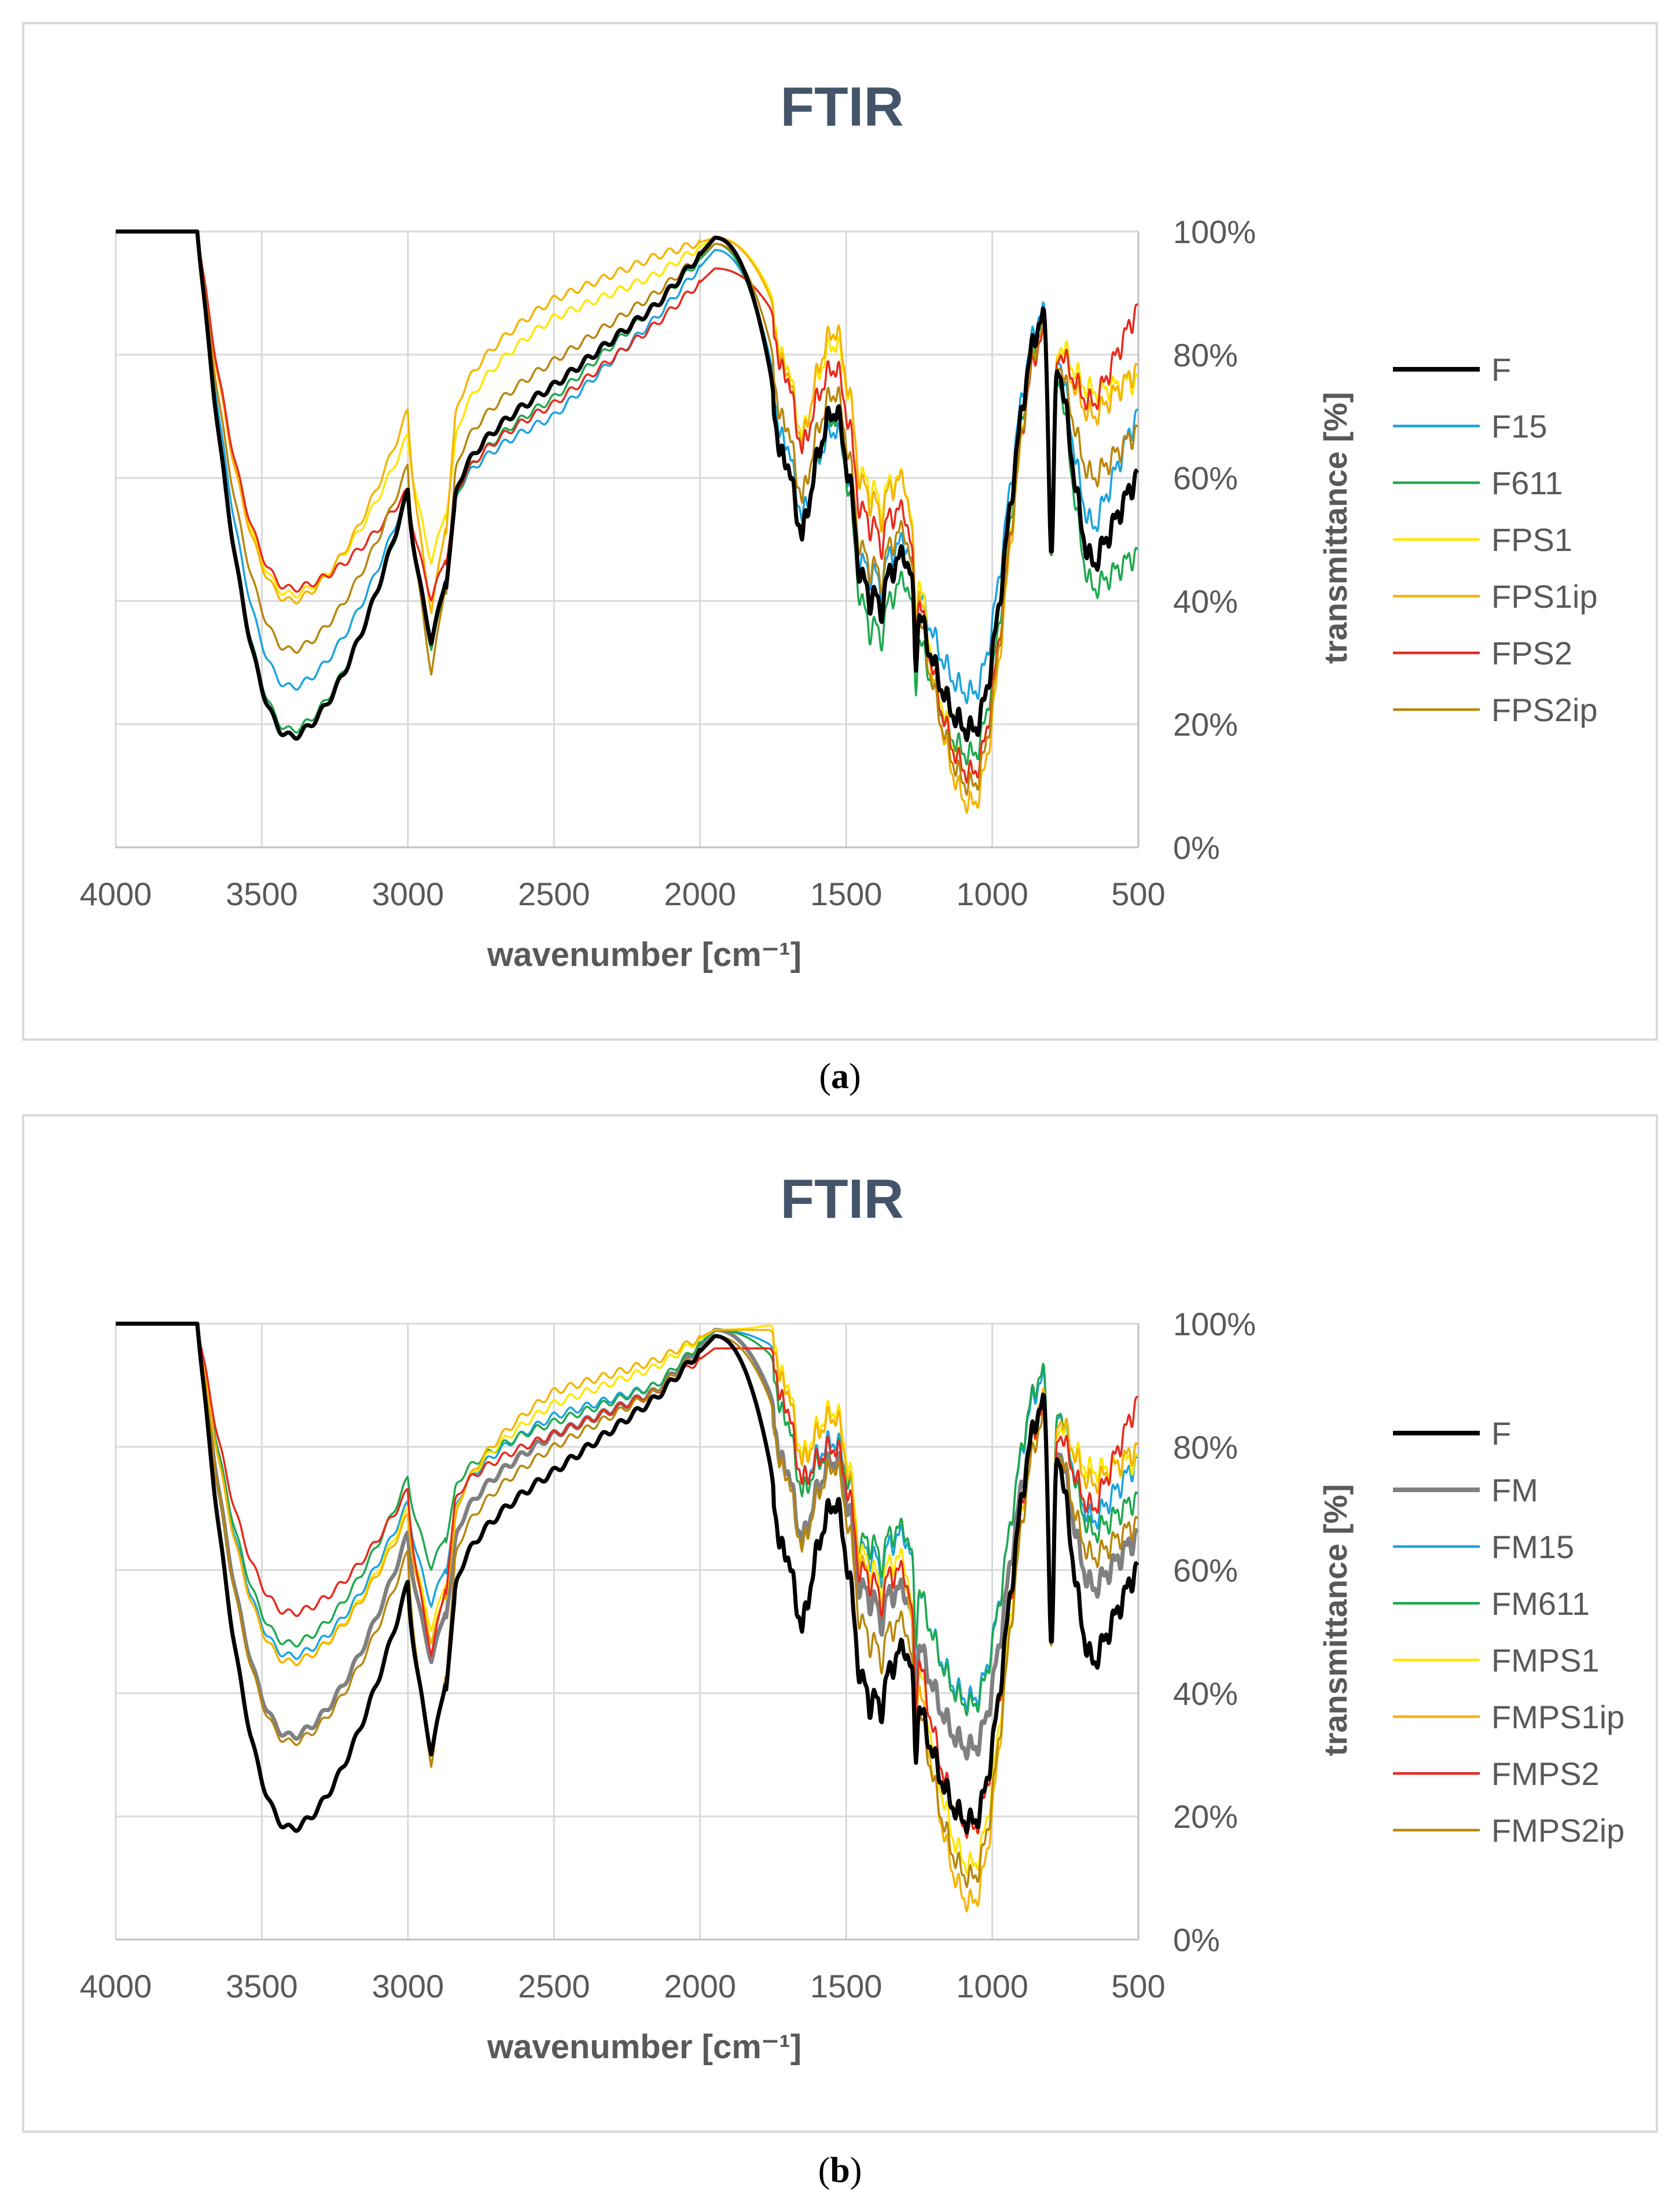 This screenshot has height=2211, width=1680. Describe the element at coordinates (1531, 653) in the screenshot. I see `legend-label-fps2: FPS2` at that location.